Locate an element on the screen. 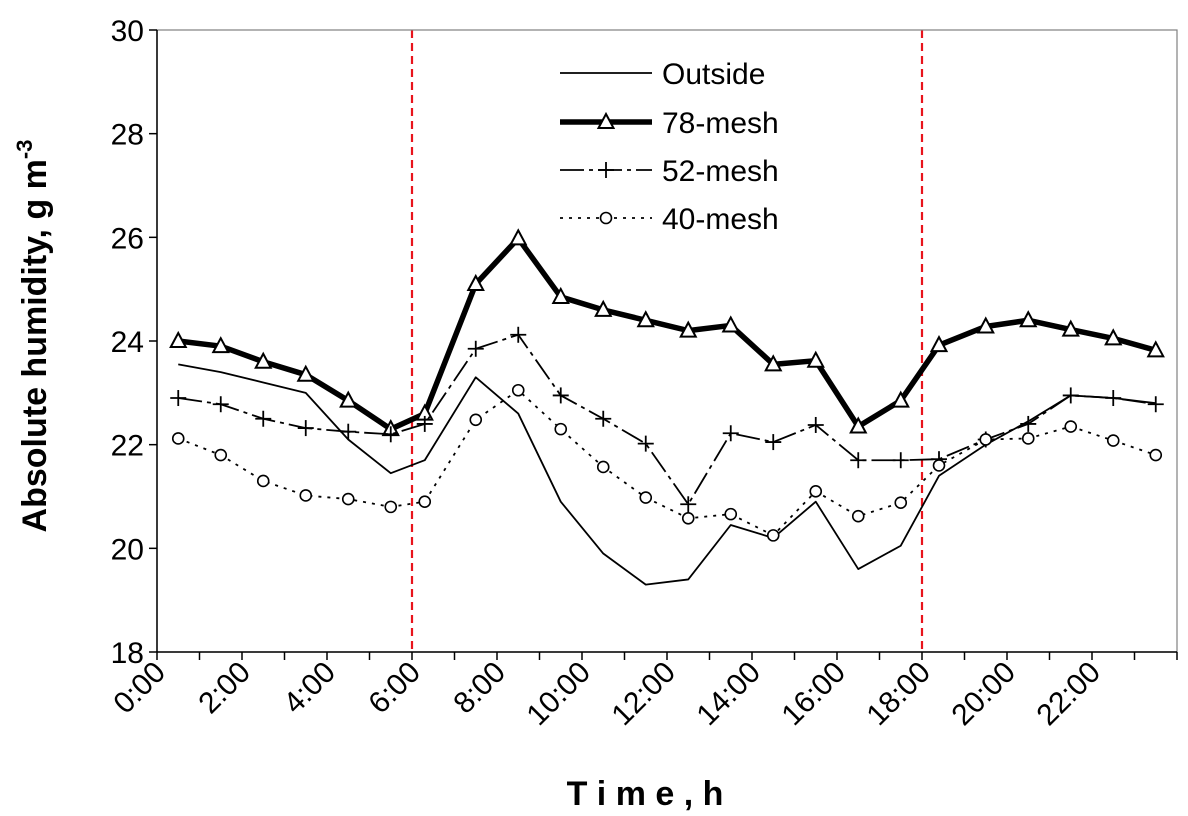  y-axis-title-main: Absolute humidity, g m is located at coordinates (35, 345).